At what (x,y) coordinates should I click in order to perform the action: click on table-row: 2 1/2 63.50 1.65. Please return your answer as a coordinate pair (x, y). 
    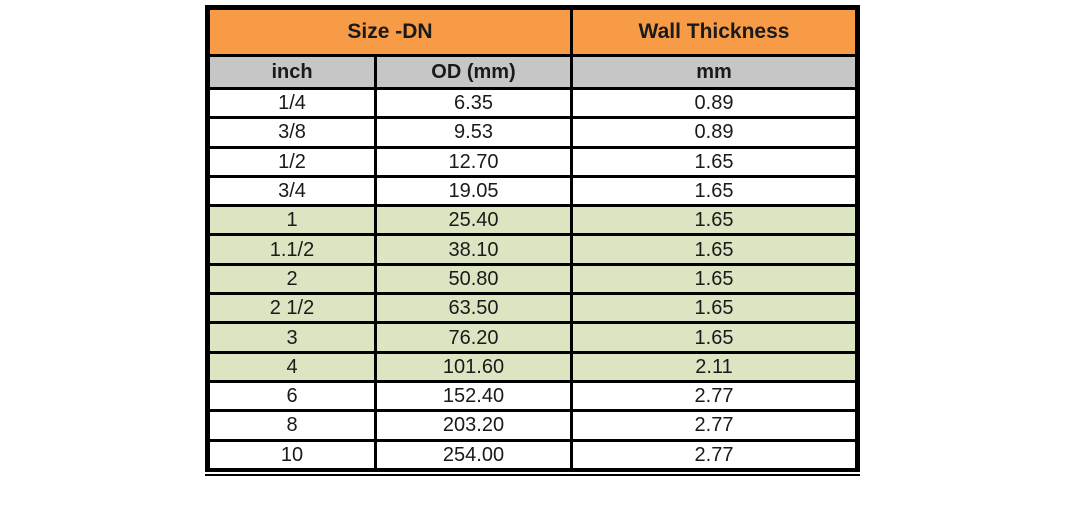
    Looking at the image, I should click on (532, 308).